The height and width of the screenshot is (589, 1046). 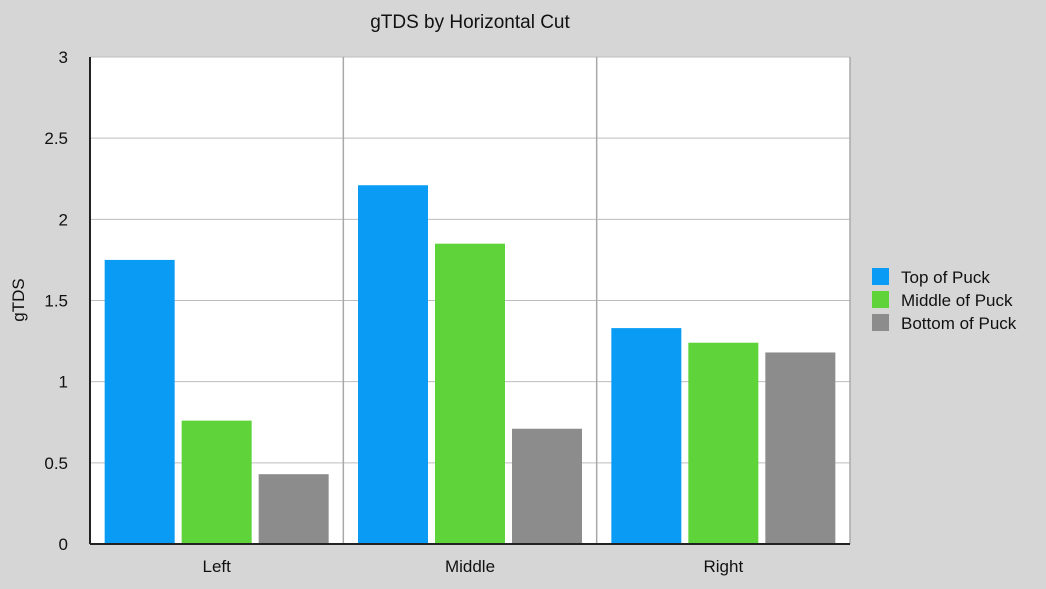 What do you see at coordinates (800, 448) in the screenshot?
I see `bar-bottom-of-puck-right` at bounding box center [800, 448].